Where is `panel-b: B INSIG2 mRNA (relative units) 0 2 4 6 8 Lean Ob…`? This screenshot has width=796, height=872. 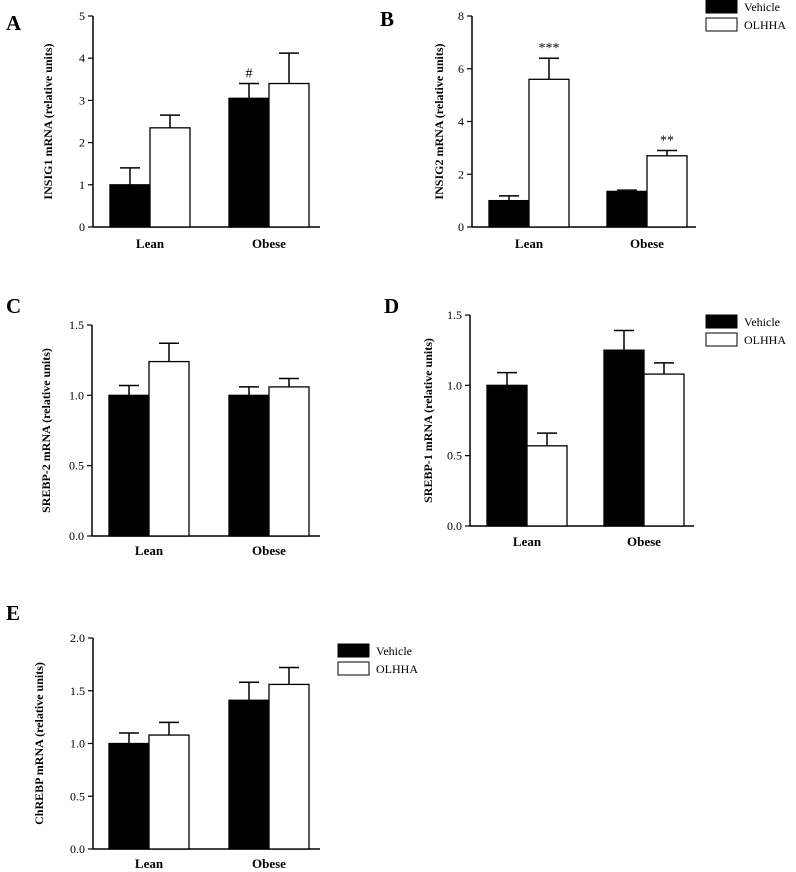
panel-b: B INSIG2 mRNA (relative units) 0 2 4 6 8 Lean Ob… is located at coordinates (583, 125).